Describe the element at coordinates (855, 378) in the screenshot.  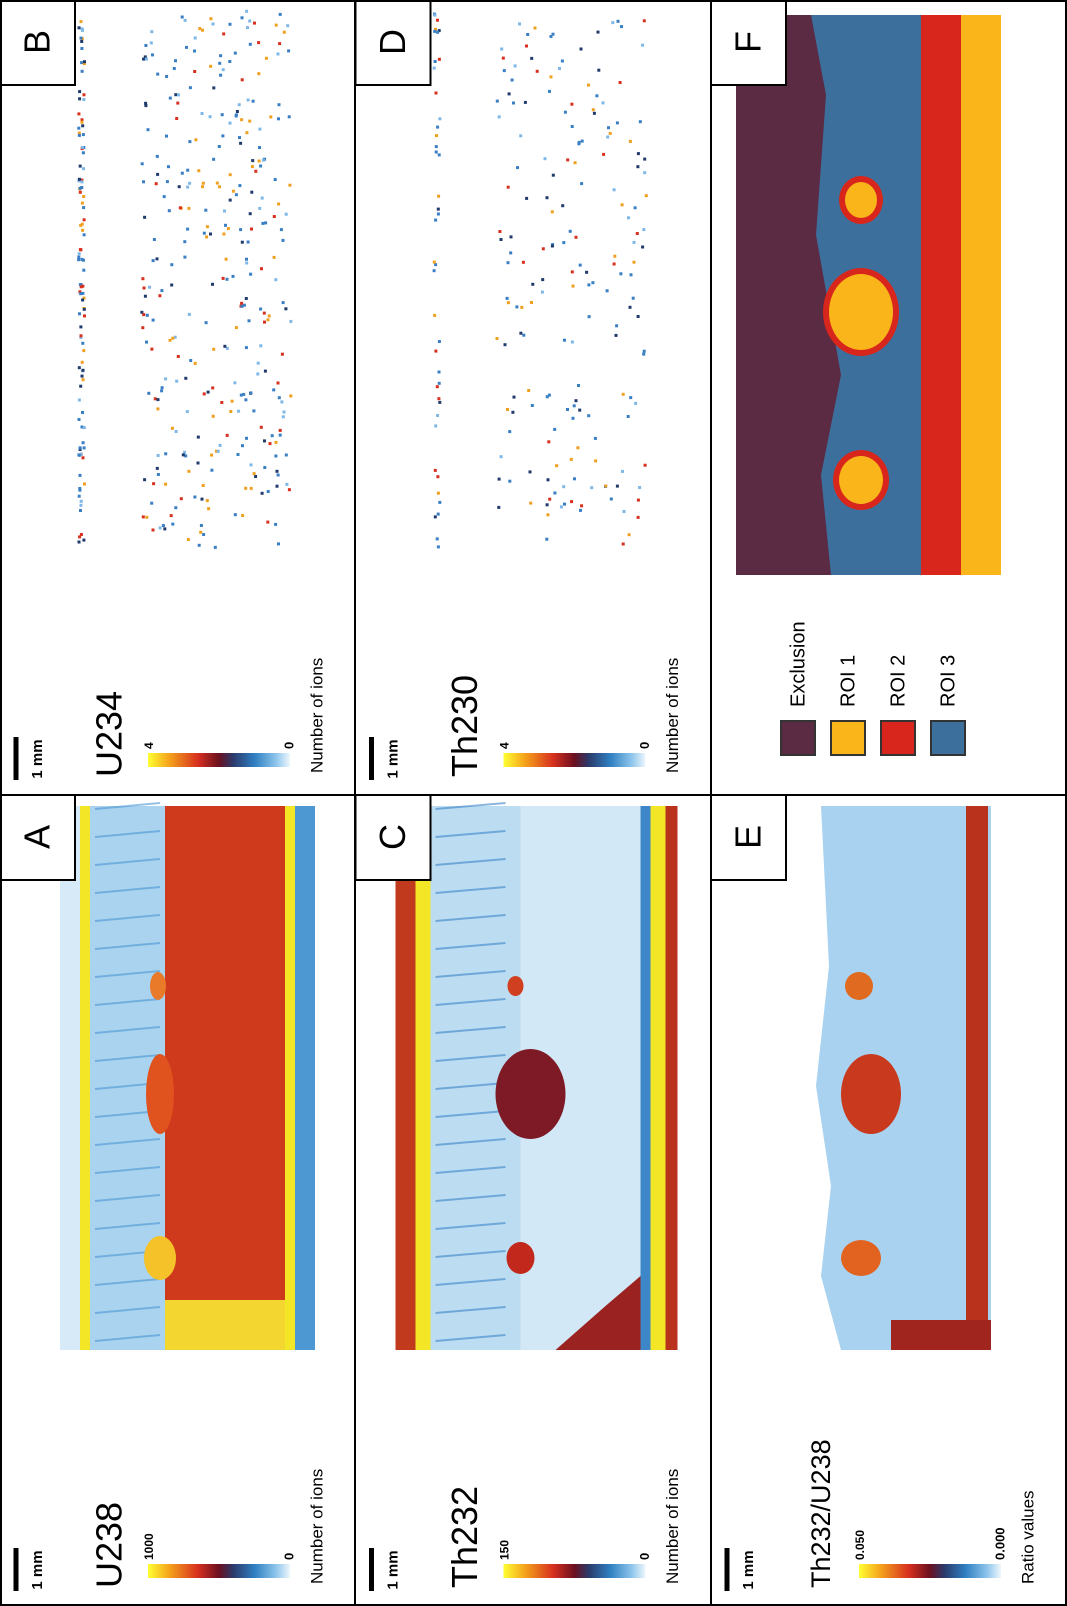
I see `panel: Exclusion ROI 1 ROI 2 ROI 3 F` at that location.